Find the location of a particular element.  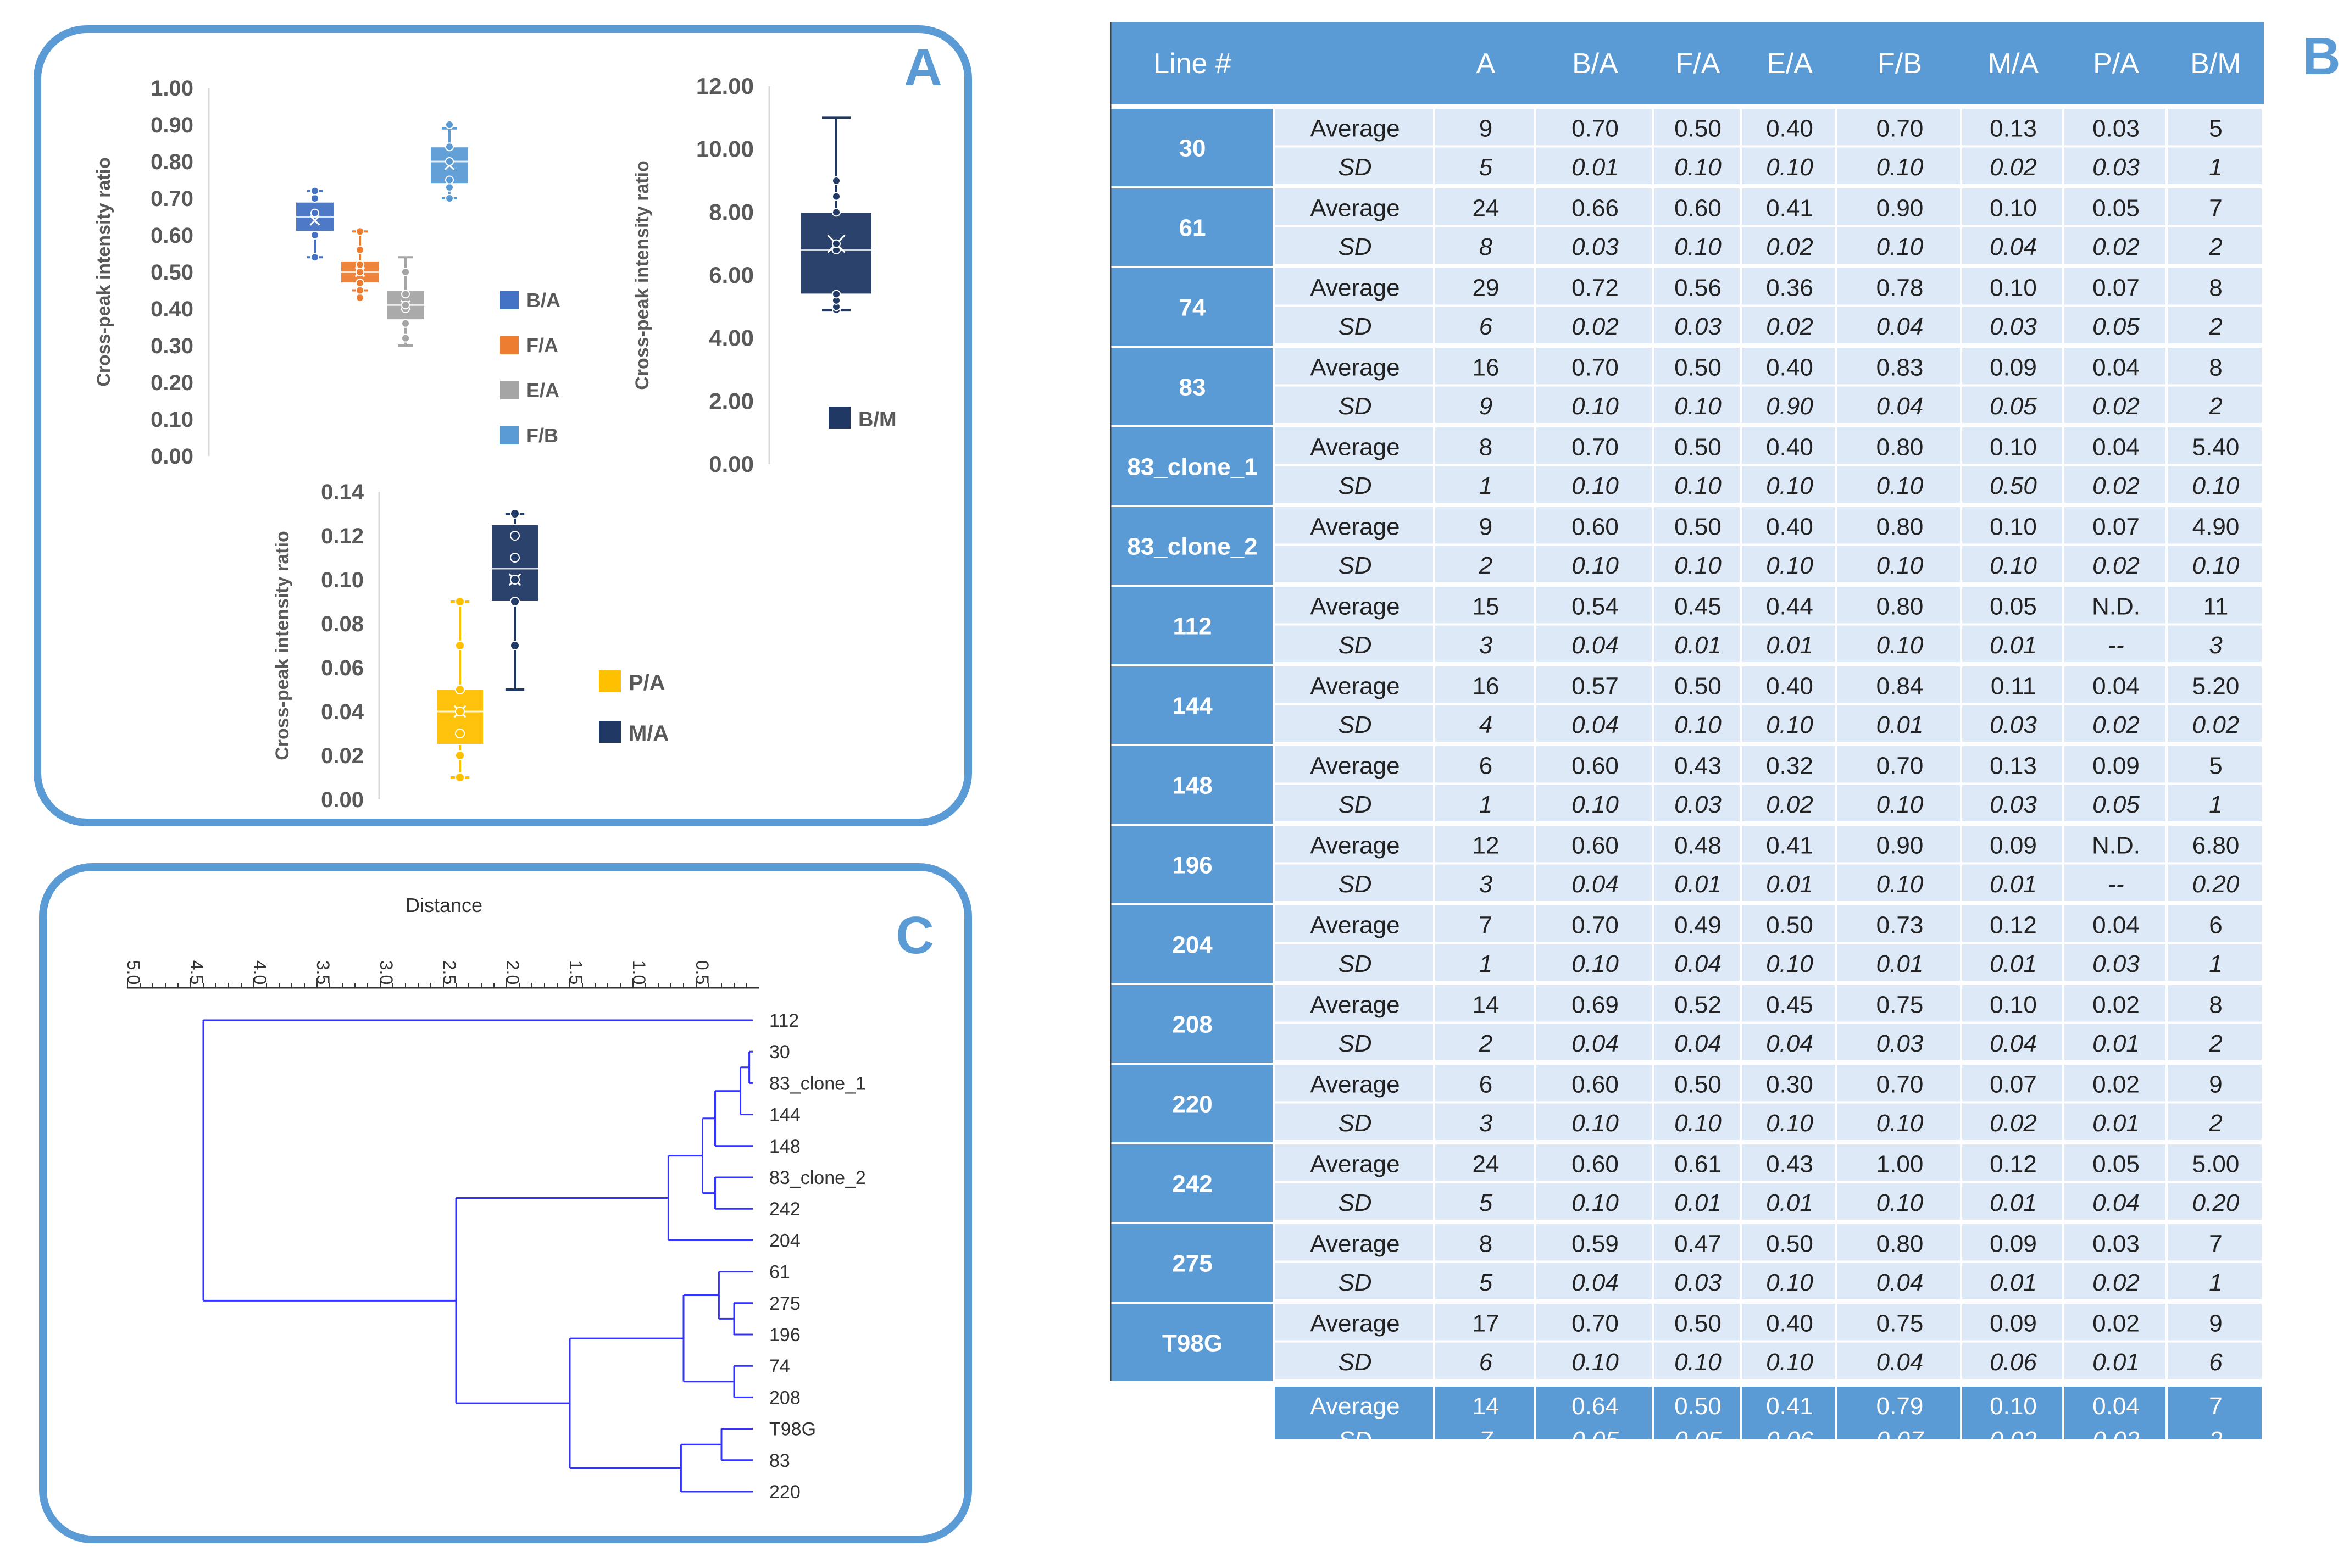

line-label: 83_clone_1 is located at coordinates (1192, 467).